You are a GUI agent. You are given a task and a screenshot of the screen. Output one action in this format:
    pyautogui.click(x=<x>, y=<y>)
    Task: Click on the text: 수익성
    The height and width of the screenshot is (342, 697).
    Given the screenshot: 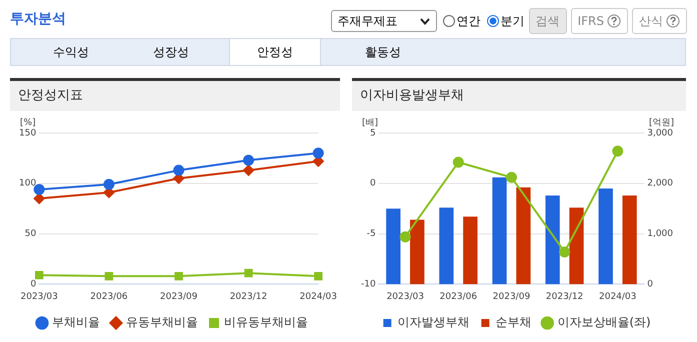 What is the action you would take?
    pyautogui.click(x=71, y=52)
    